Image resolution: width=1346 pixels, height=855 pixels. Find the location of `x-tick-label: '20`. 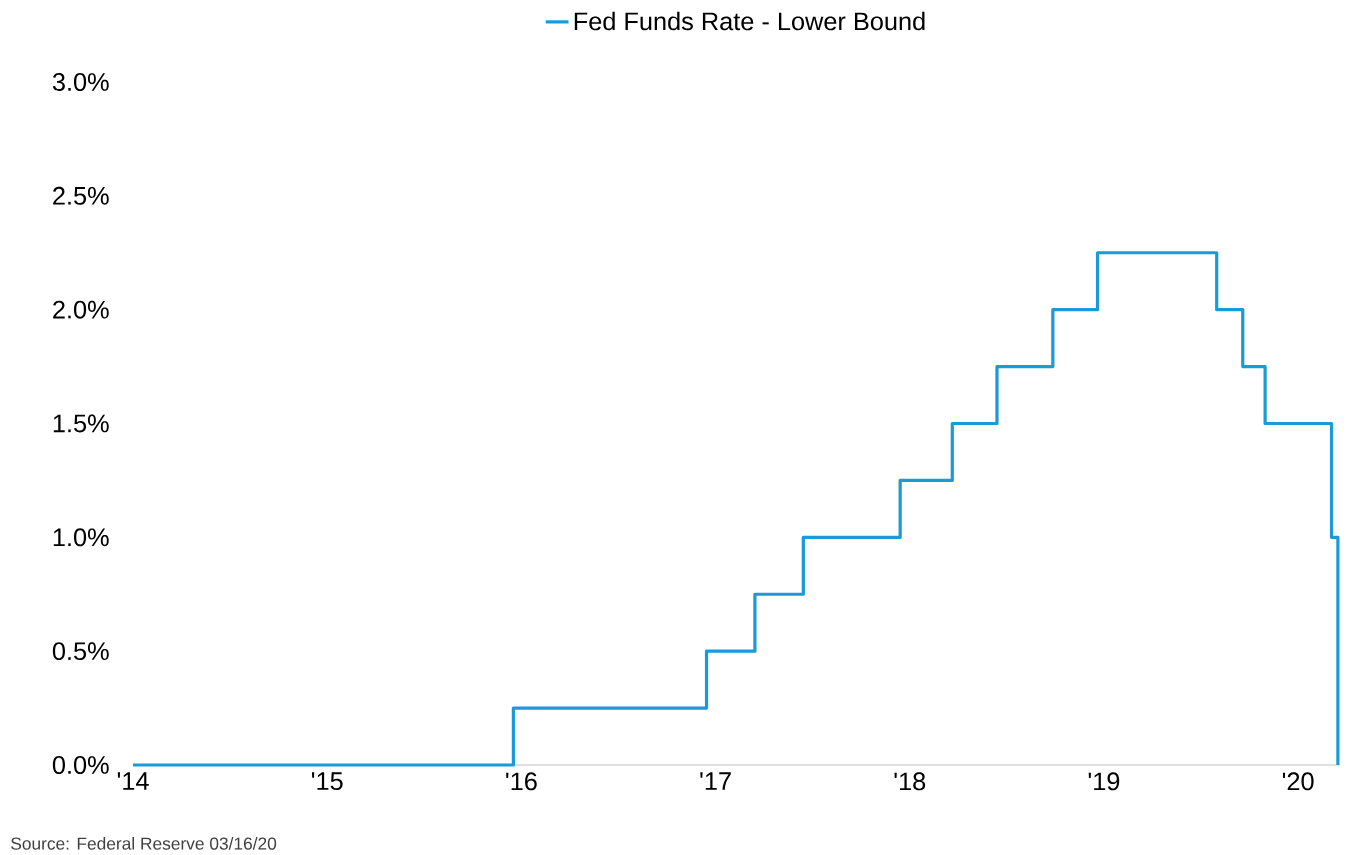

x-tick-label: '20 is located at coordinates (1298, 781).